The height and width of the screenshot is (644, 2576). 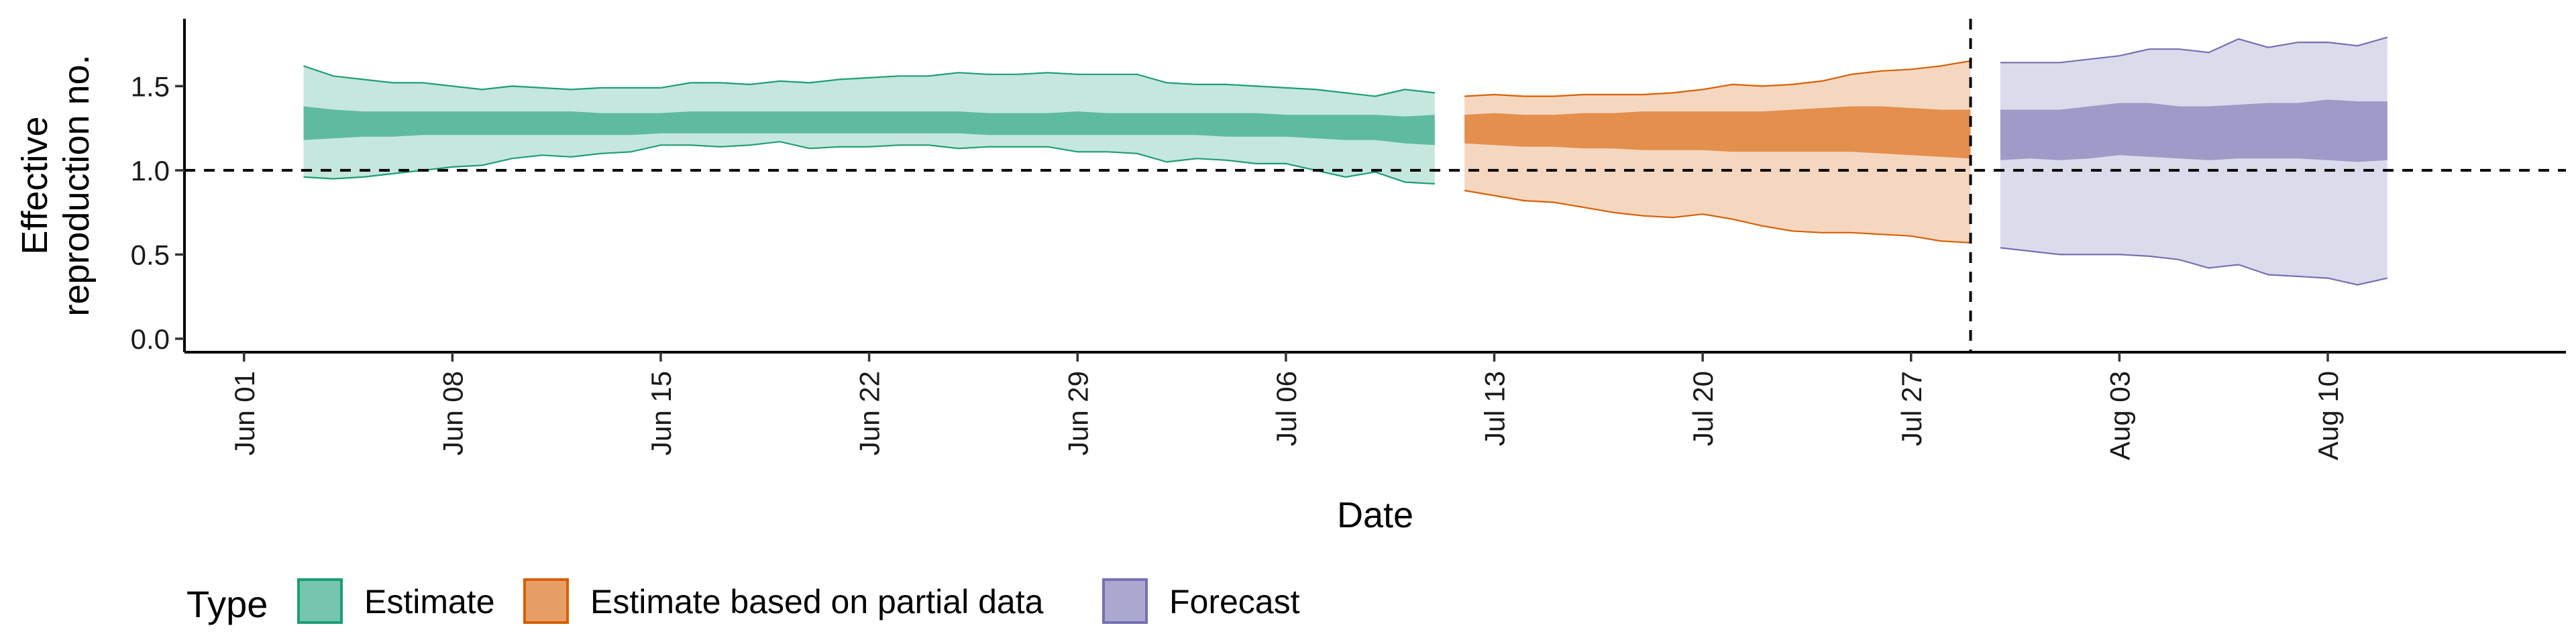 I want to click on legend-label: Forecast, so click(x=1234, y=602).